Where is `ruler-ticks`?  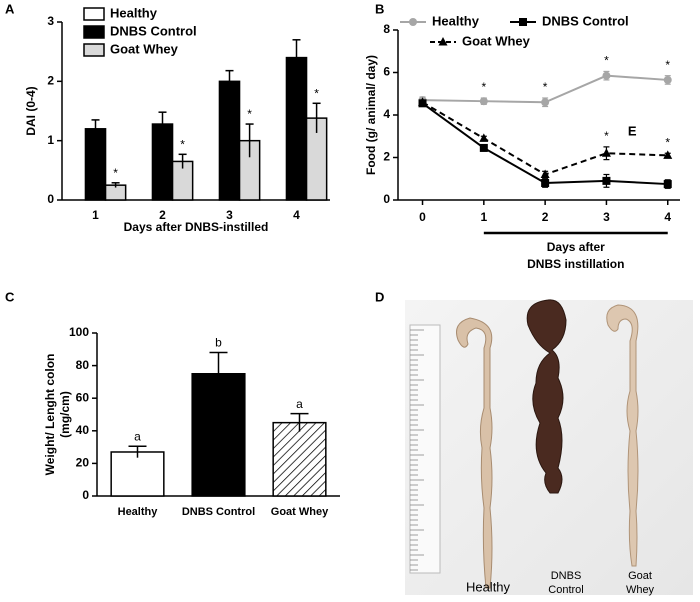
ruler-ticks is located at coordinates (417, 450).